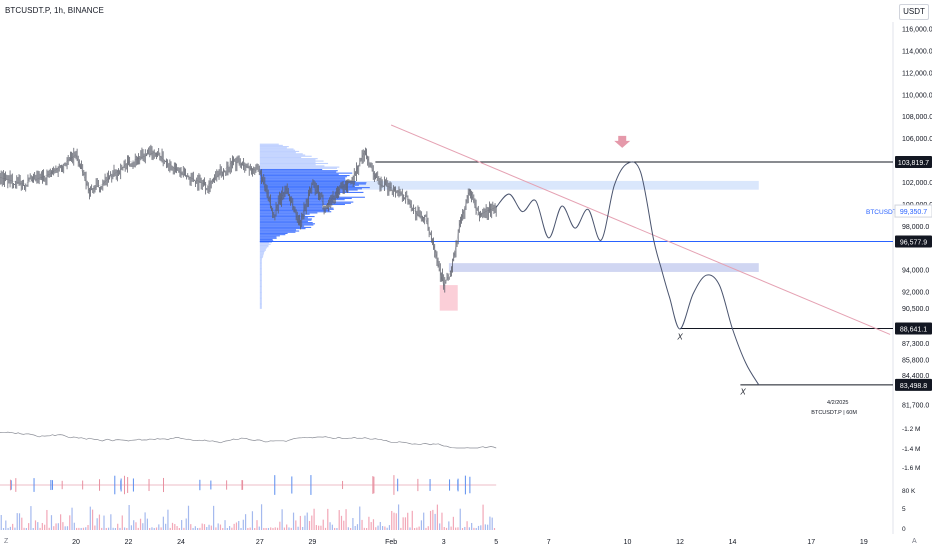  Describe the element at coordinates (913, 386) in the screenshot. I see `level-tag-label: 83,498.8` at that location.